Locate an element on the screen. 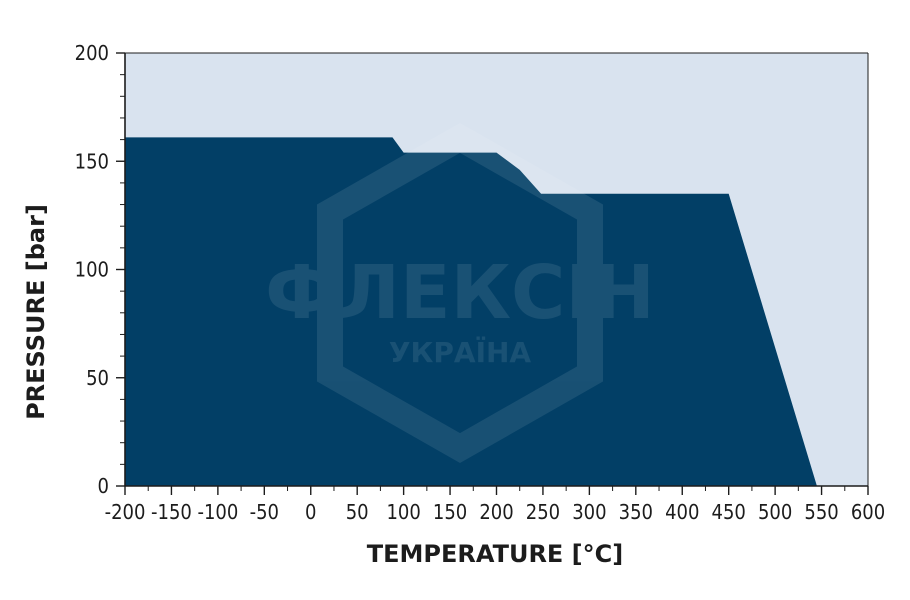  x-axis-title: TEMPERATURE [°C] is located at coordinates (495, 554).